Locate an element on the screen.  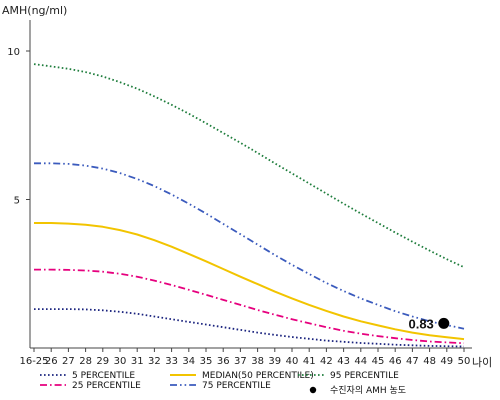
x-tick-label: 16-25 is located at coordinates (33, 361).